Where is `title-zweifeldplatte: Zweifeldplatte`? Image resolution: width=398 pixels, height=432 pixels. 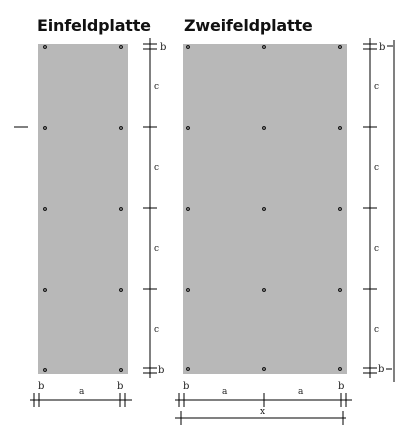
title-zweifeldplatte: Zweifeldplatte is located at coordinates (248, 25).